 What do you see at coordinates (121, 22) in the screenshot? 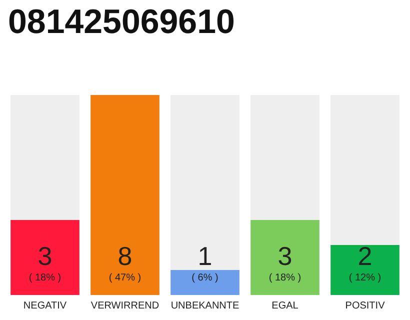
I see `chart-title: 081425069610` at bounding box center [121, 22].